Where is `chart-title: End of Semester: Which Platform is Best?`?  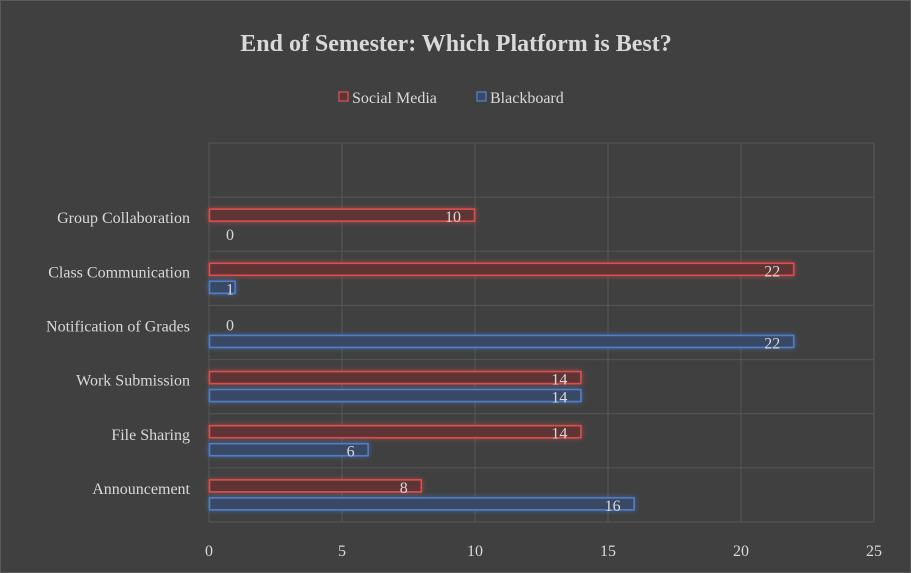
chart-title: End of Semester: Which Platform is Best? is located at coordinates (456, 44).